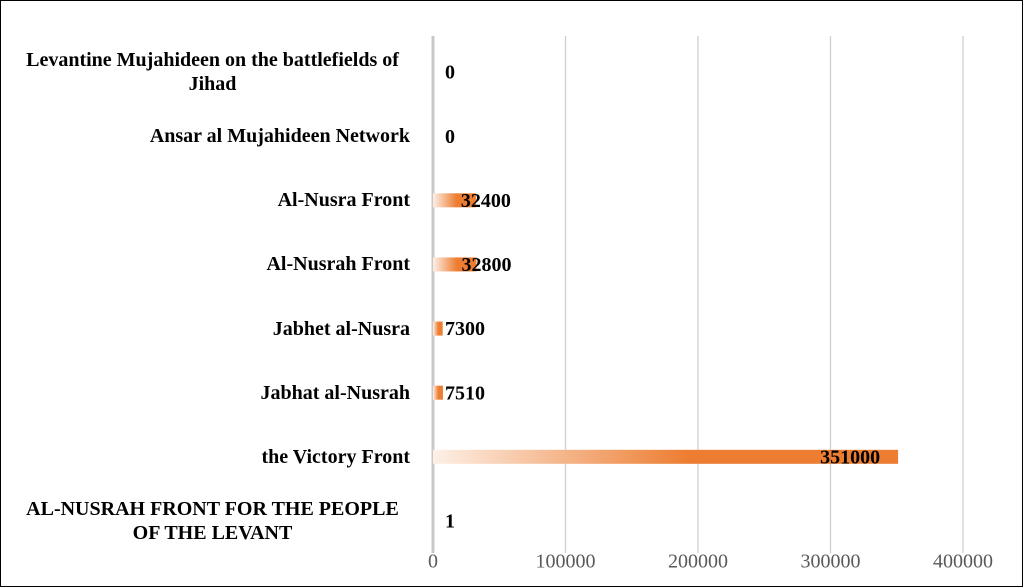 This screenshot has width=1023, height=587. Describe the element at coordinates (486, 201) in the screenshot. I see `data-label: 32400` at that location.